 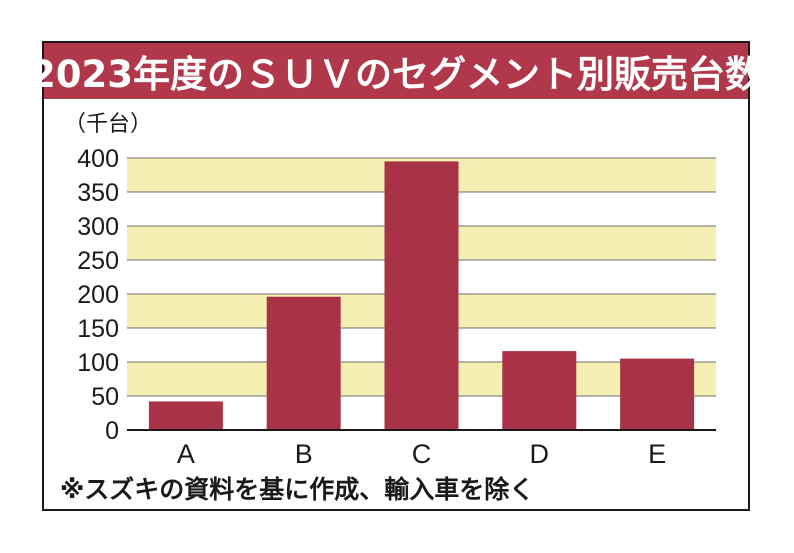 I want to click on footnote: ※スズキの資料を基に作成、輸入車を除く, so click(x=297, y=489).